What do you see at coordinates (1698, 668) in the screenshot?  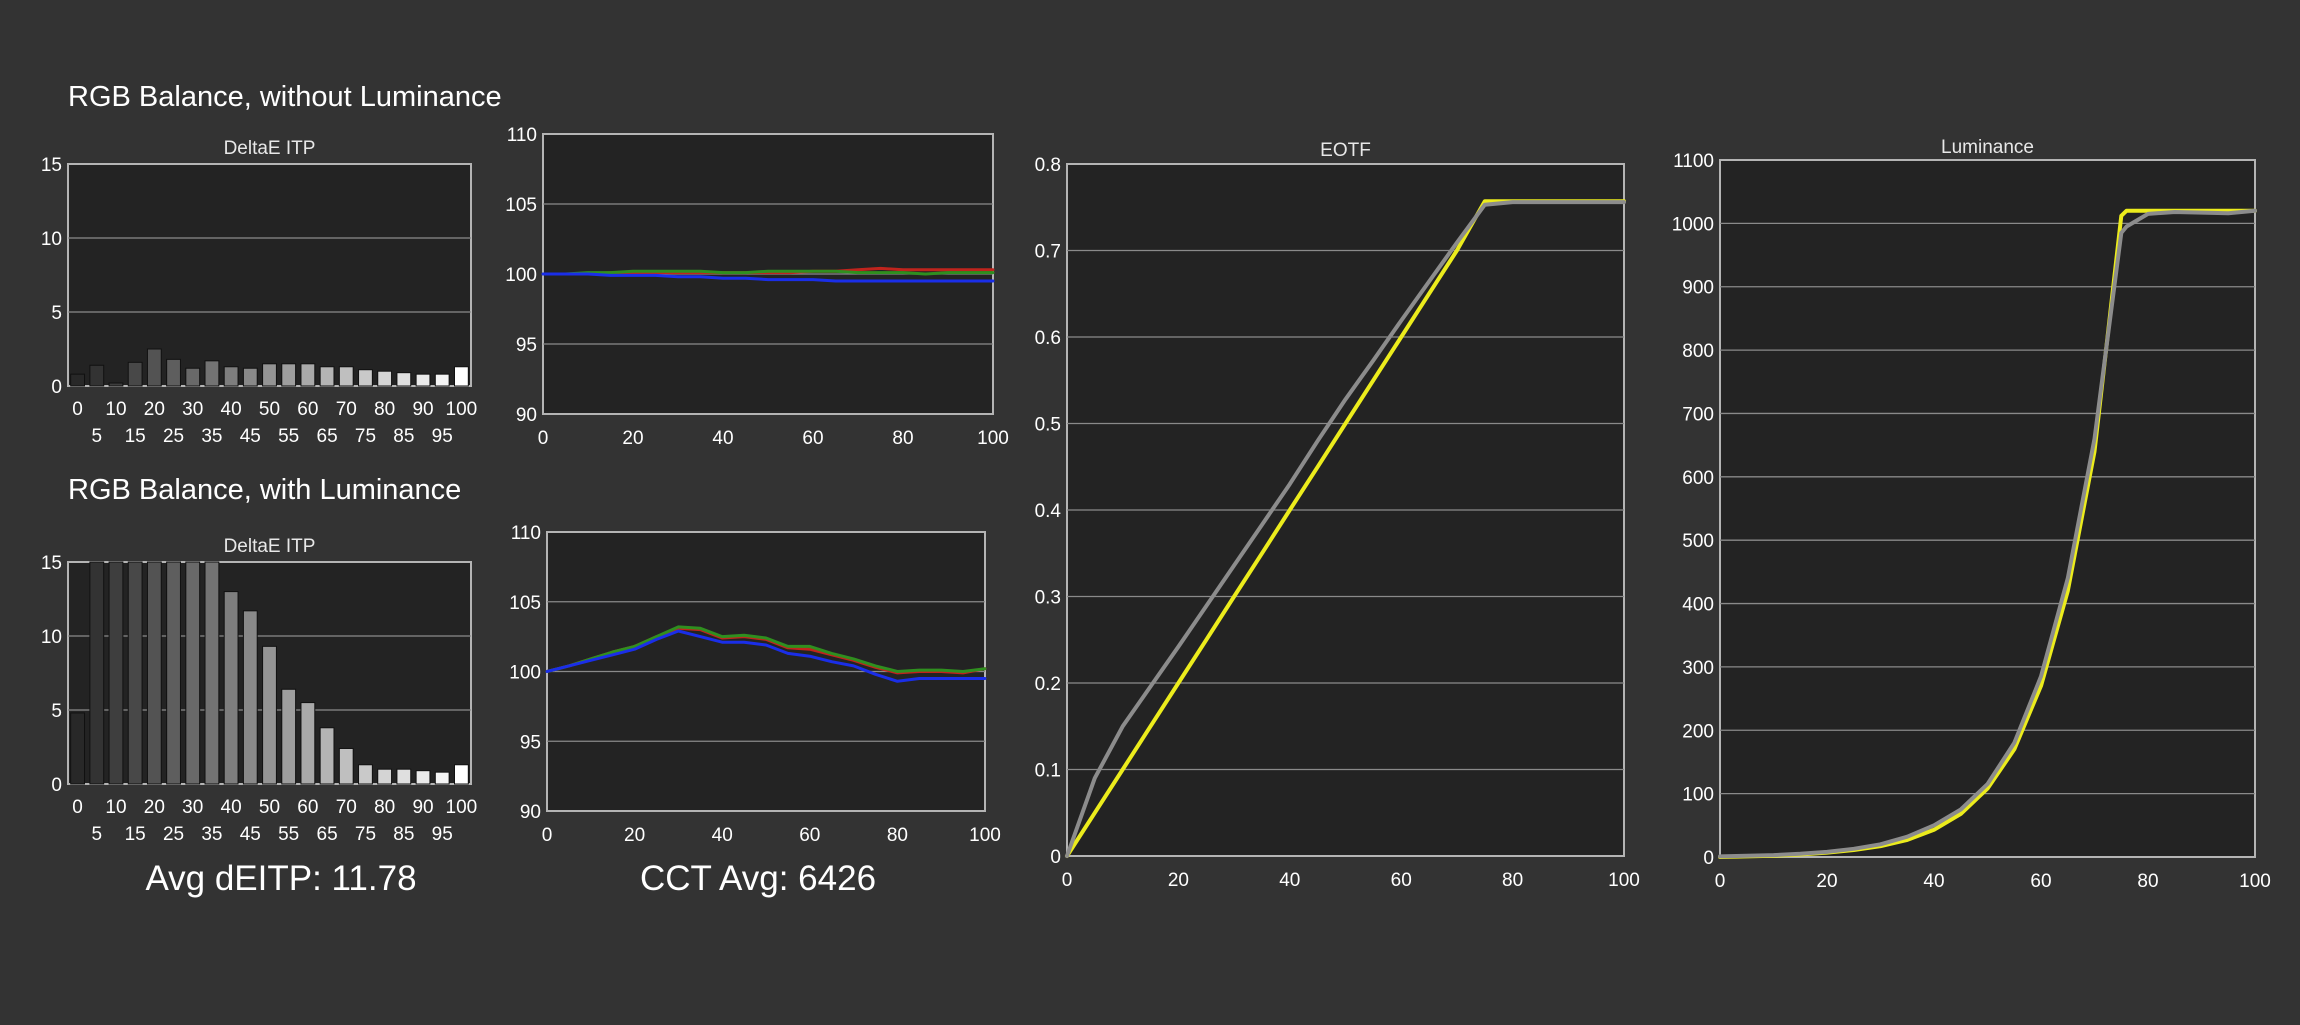 I see `y-tick-label: 300` at bounding box center [1698, 668].